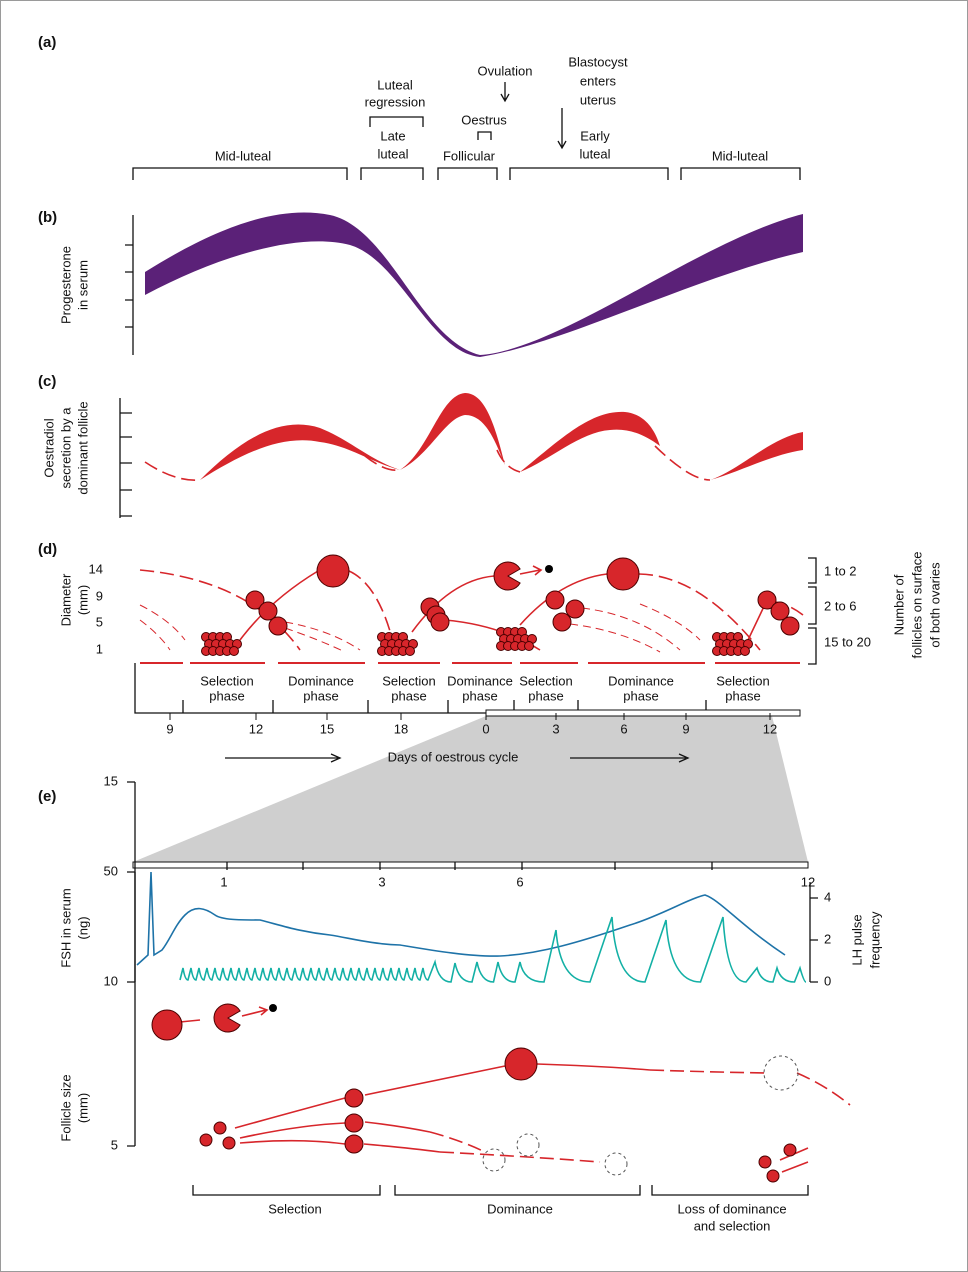  Describe the element at coordinates (47, 549) in the screenshot. I see `label: (d)` at that location.